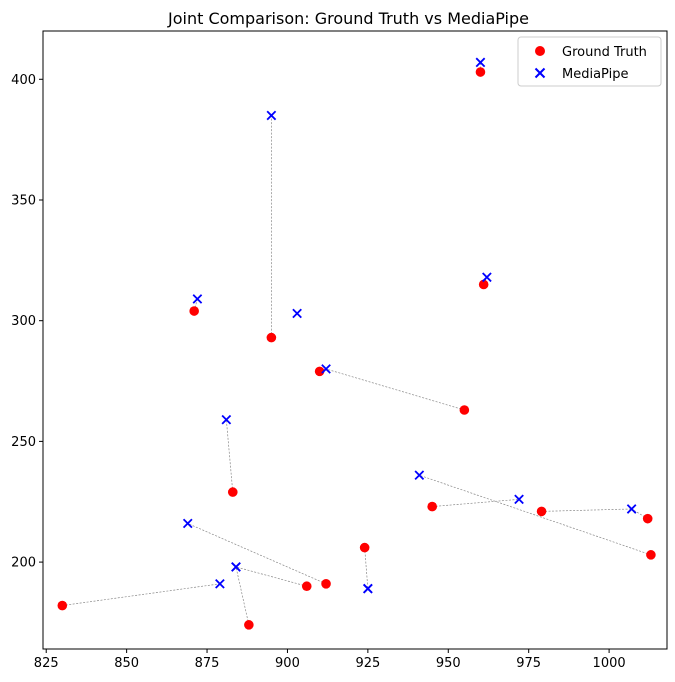  I want to click on x-tick-label: 975, so click(528, 663).